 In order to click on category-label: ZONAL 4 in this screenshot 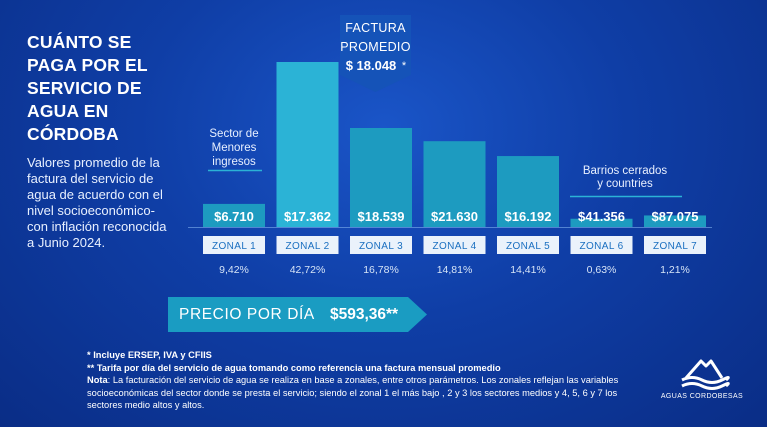, I will do `click(454, 246)`.